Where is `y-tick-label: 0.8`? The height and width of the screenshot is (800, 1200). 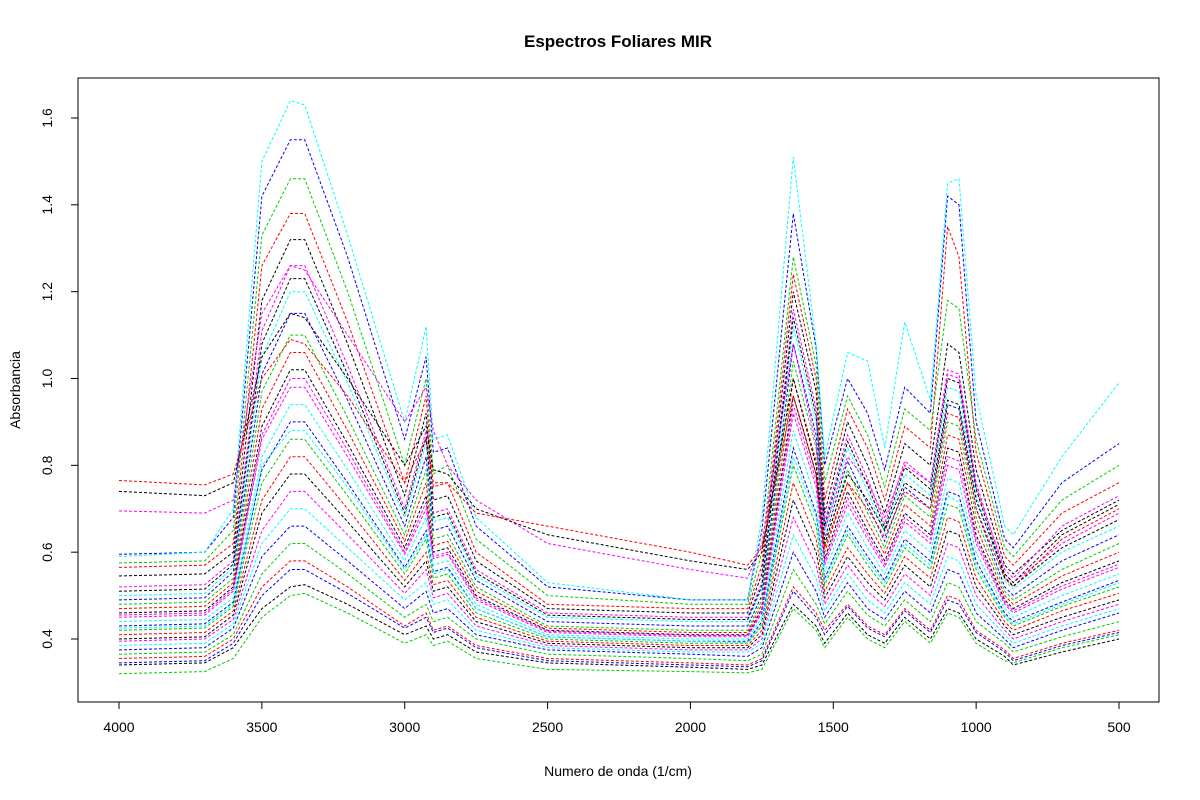
y-tick-label: 0.8 is located at coordinates (47, 465).